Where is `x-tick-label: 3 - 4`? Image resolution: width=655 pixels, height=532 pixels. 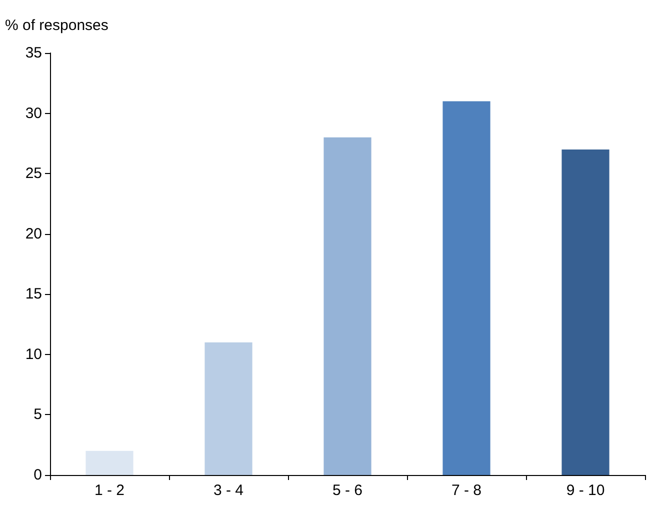
x-tick-label: 3 - 4 is located at coordinates (228, 490).